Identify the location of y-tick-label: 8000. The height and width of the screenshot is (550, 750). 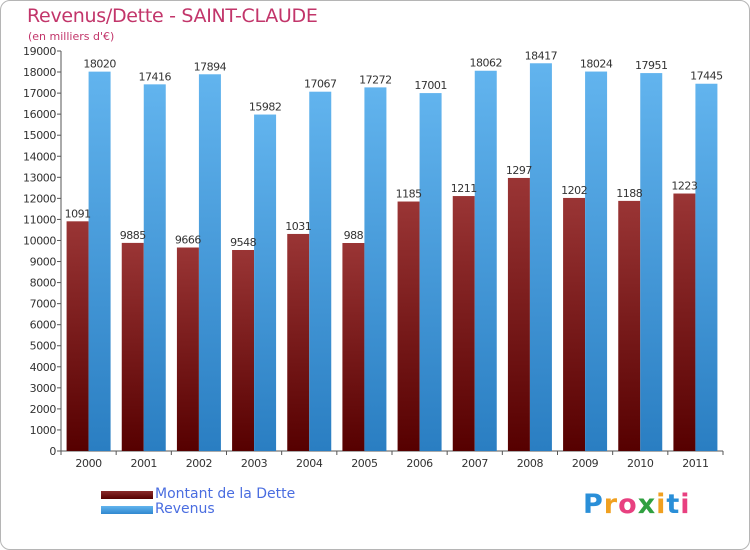
(43, 283).